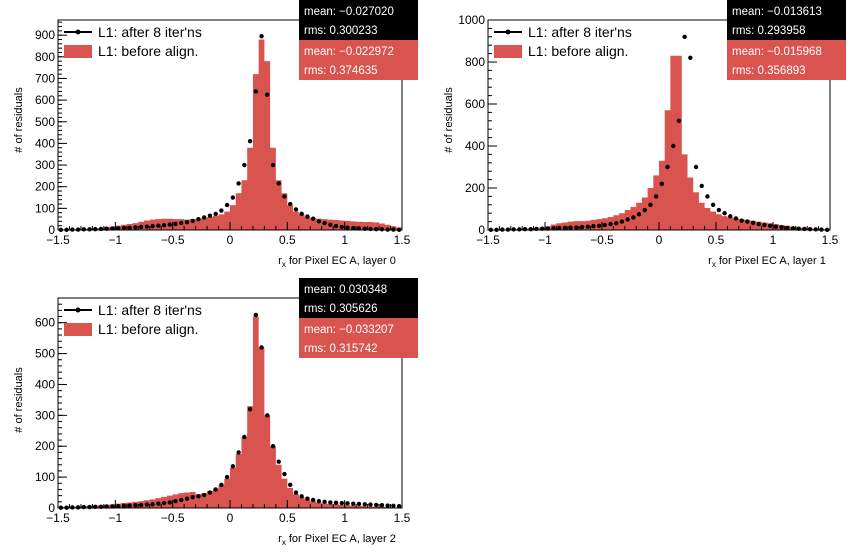 The image size is (861, 556). I want to click on y-tick-label: 100, so click(45, 477).